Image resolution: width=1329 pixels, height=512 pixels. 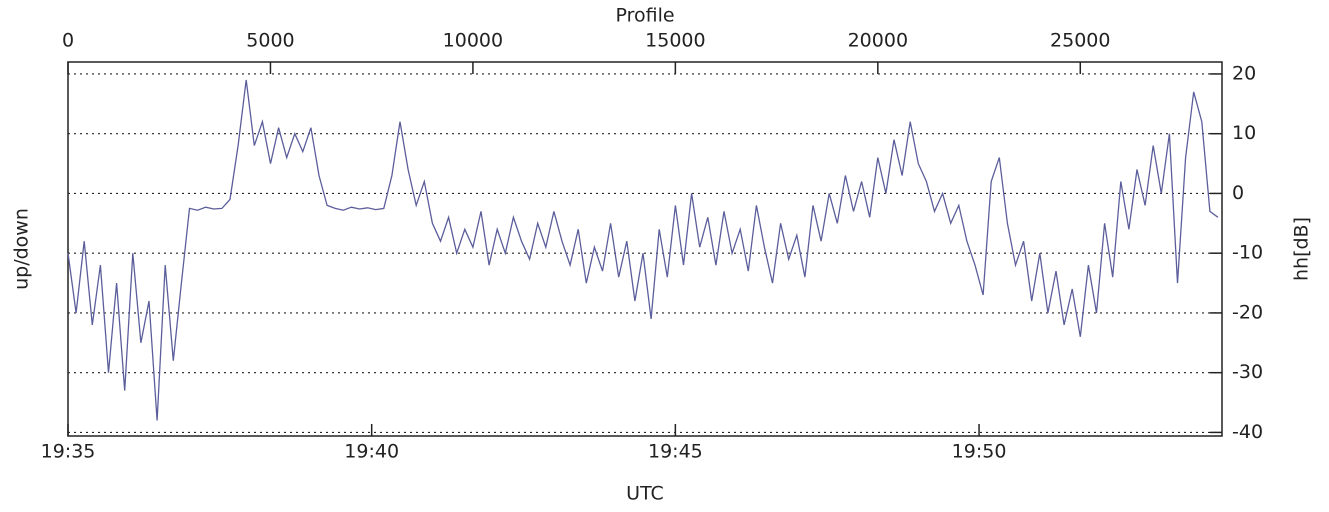 What do you see at coordinates (979, 452) in the screenshot?
I see `x-tick-label: 19:50` at bounding box center [979, 452].